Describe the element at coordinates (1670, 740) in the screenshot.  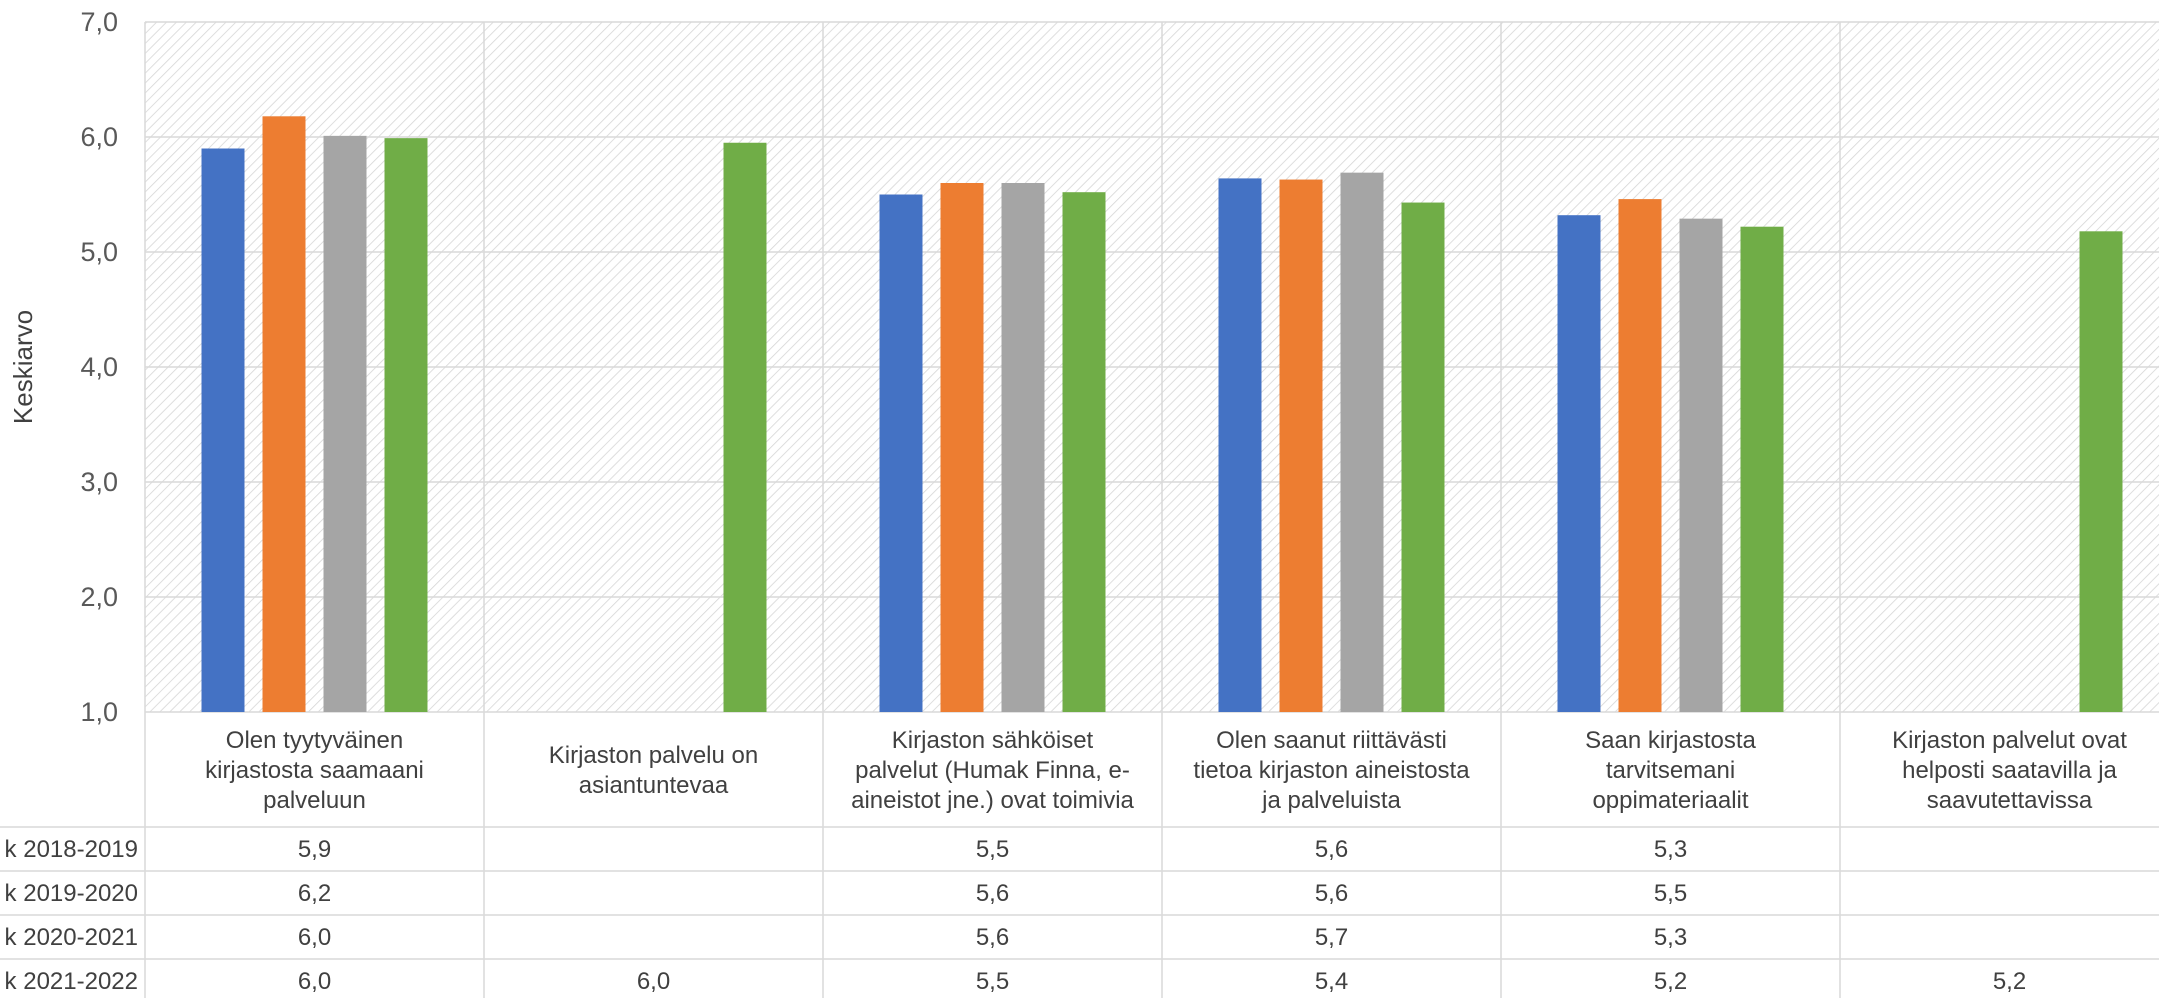
I see `category-label: Saan kirjastosta` at that location.